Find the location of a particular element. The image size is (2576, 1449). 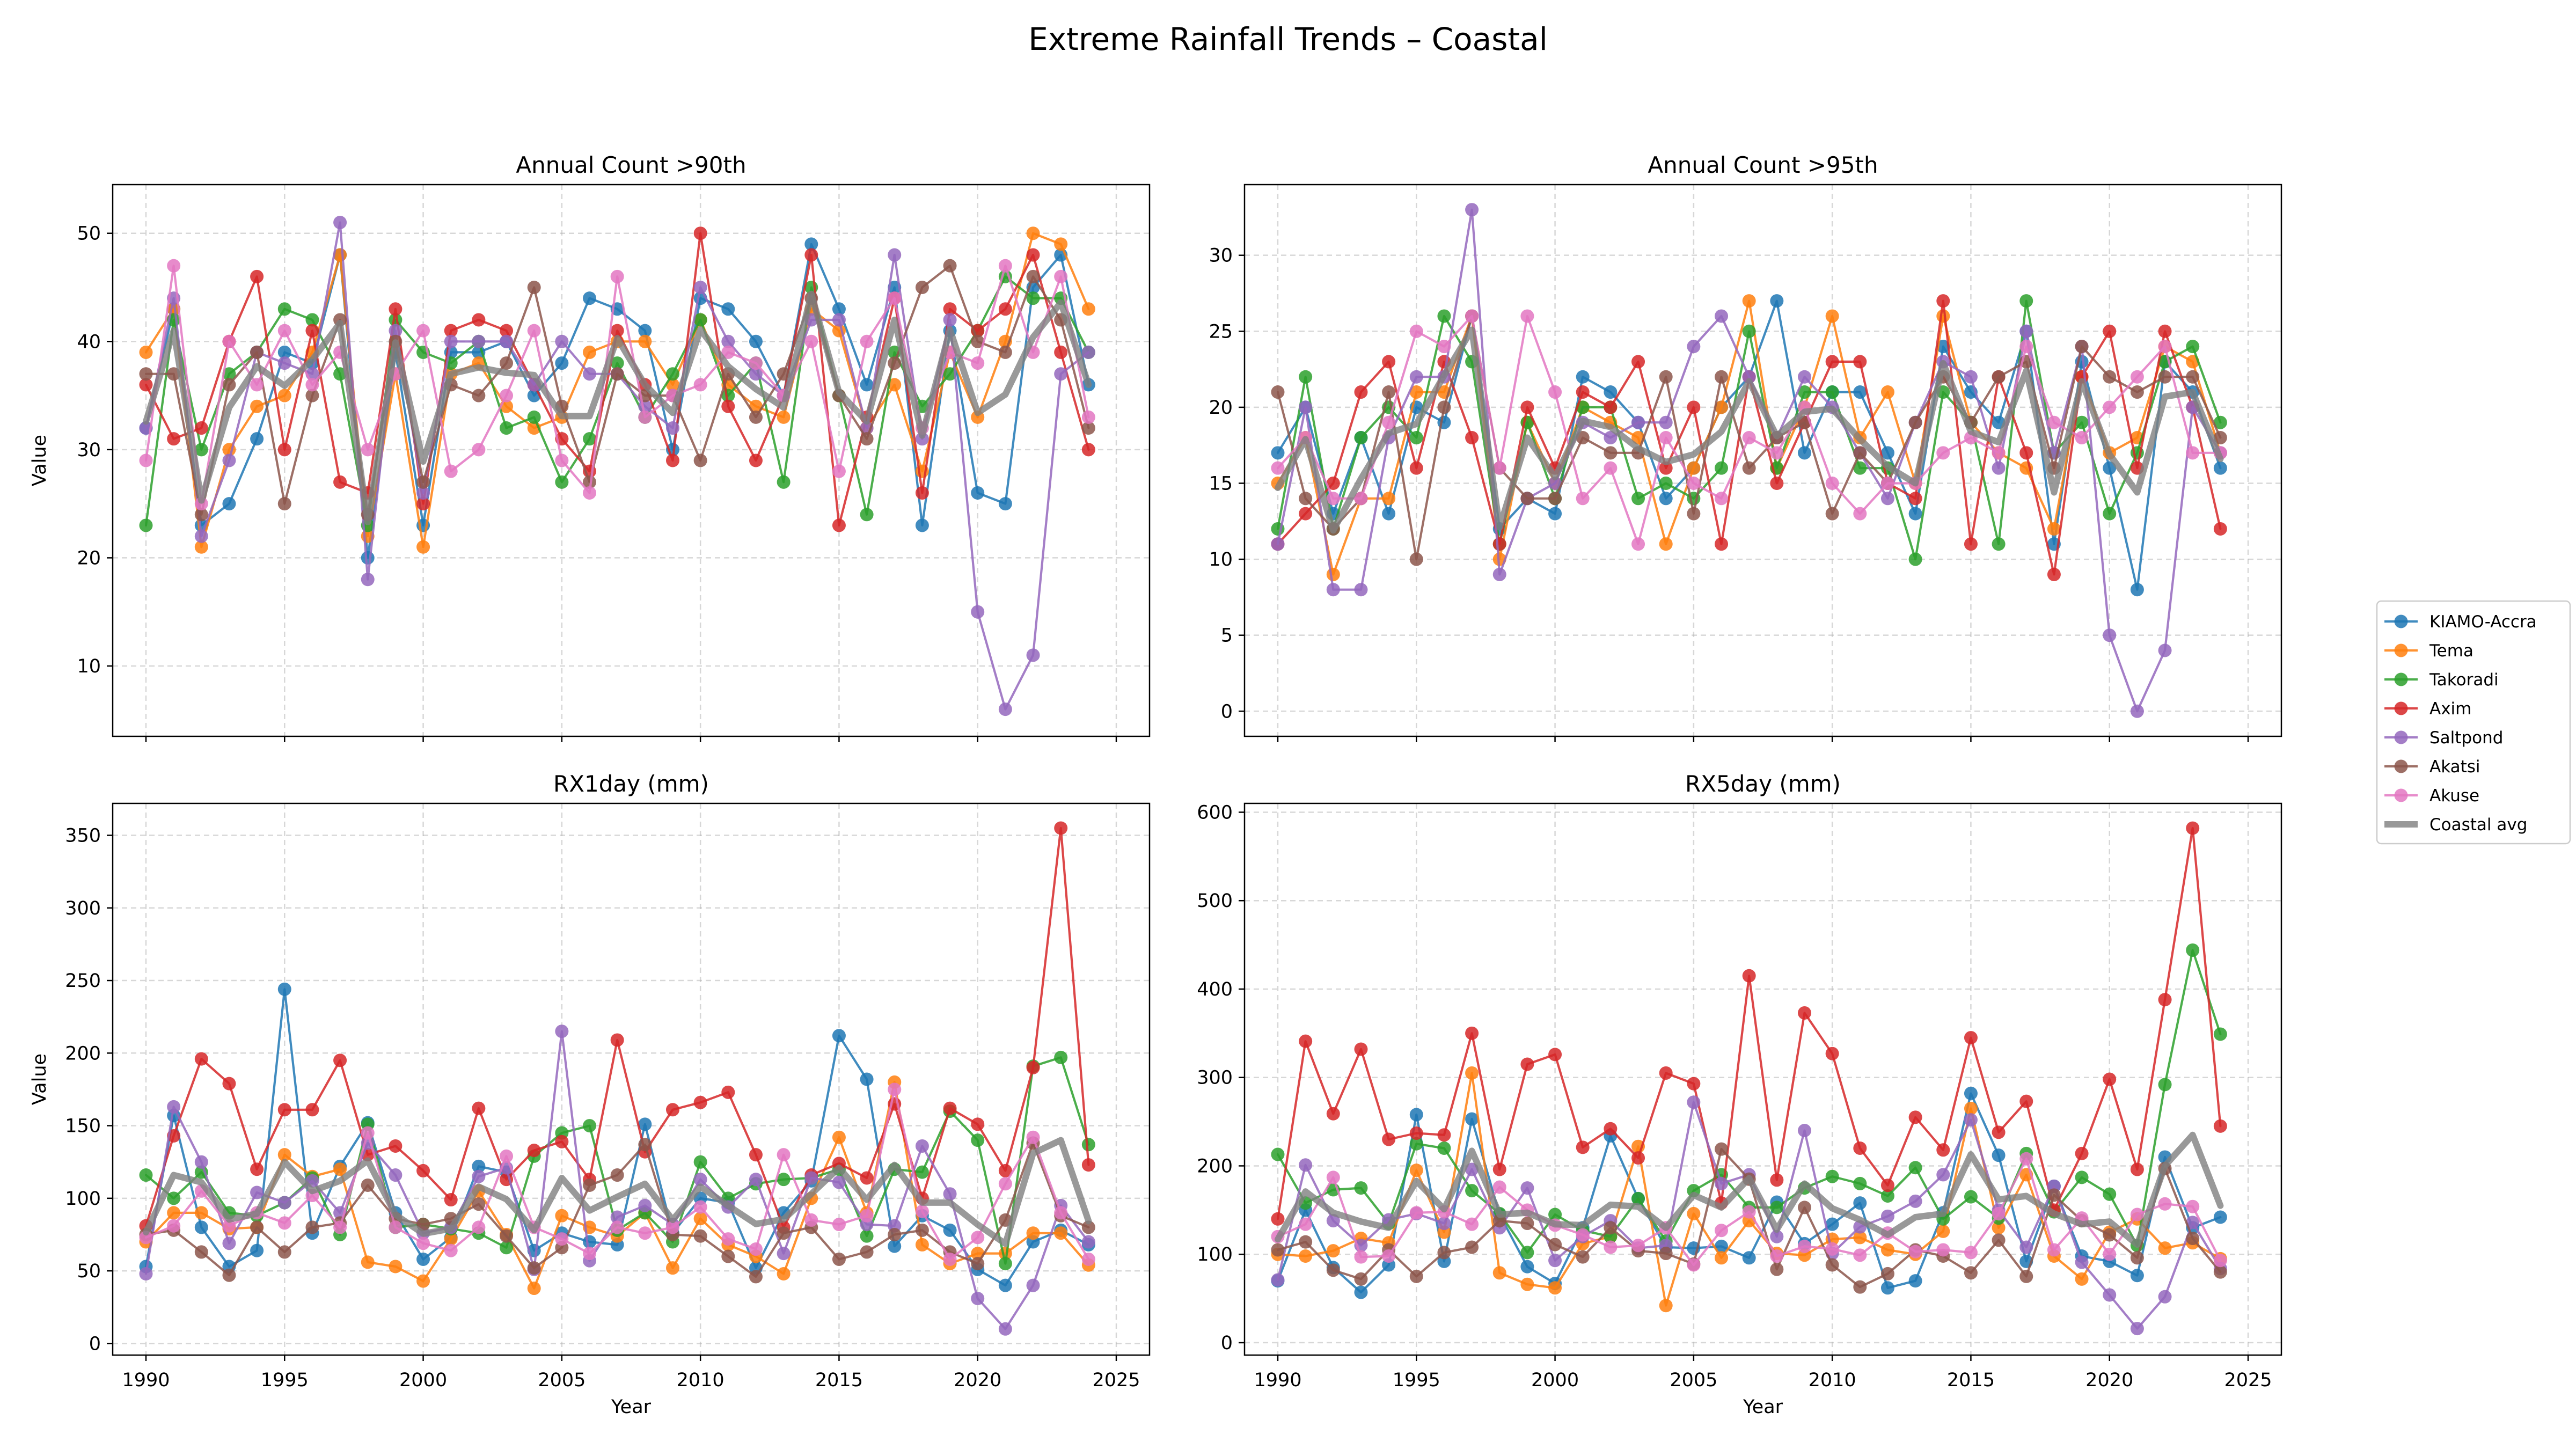

series-line-coastal-avg is located at coordinates (617, 1192).